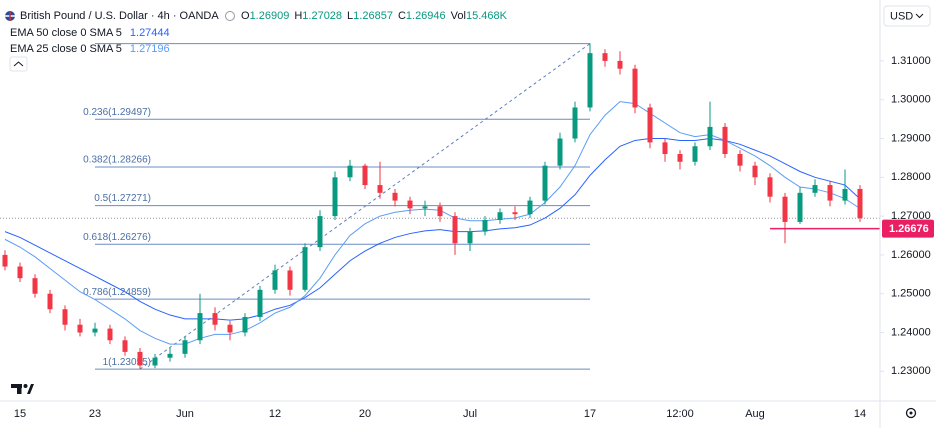  I want to click on indicator-name: EMA 50 close 0 SMA 5, so click(66, 33).